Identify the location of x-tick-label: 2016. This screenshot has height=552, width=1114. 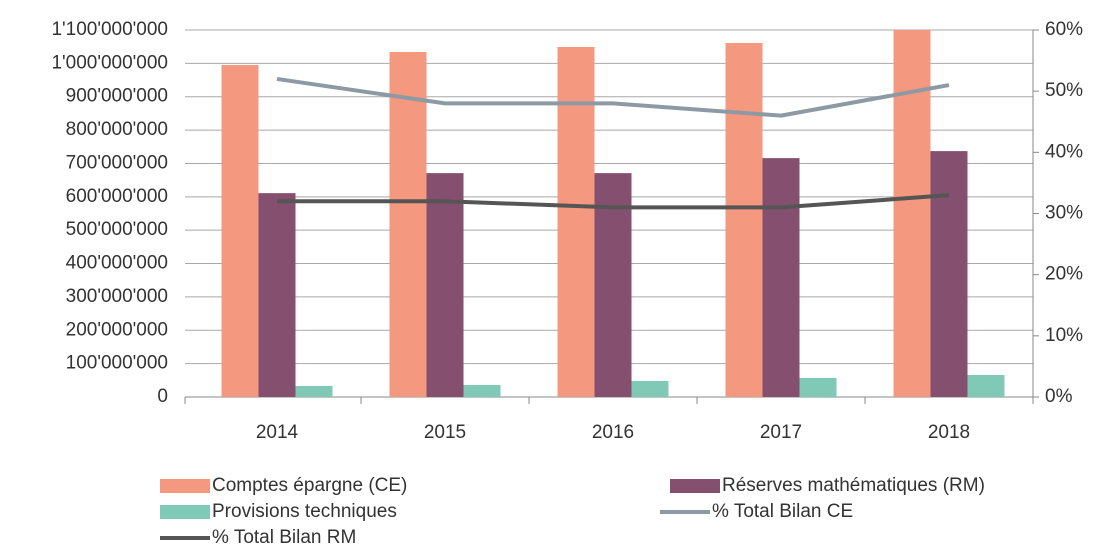
(613, 432).